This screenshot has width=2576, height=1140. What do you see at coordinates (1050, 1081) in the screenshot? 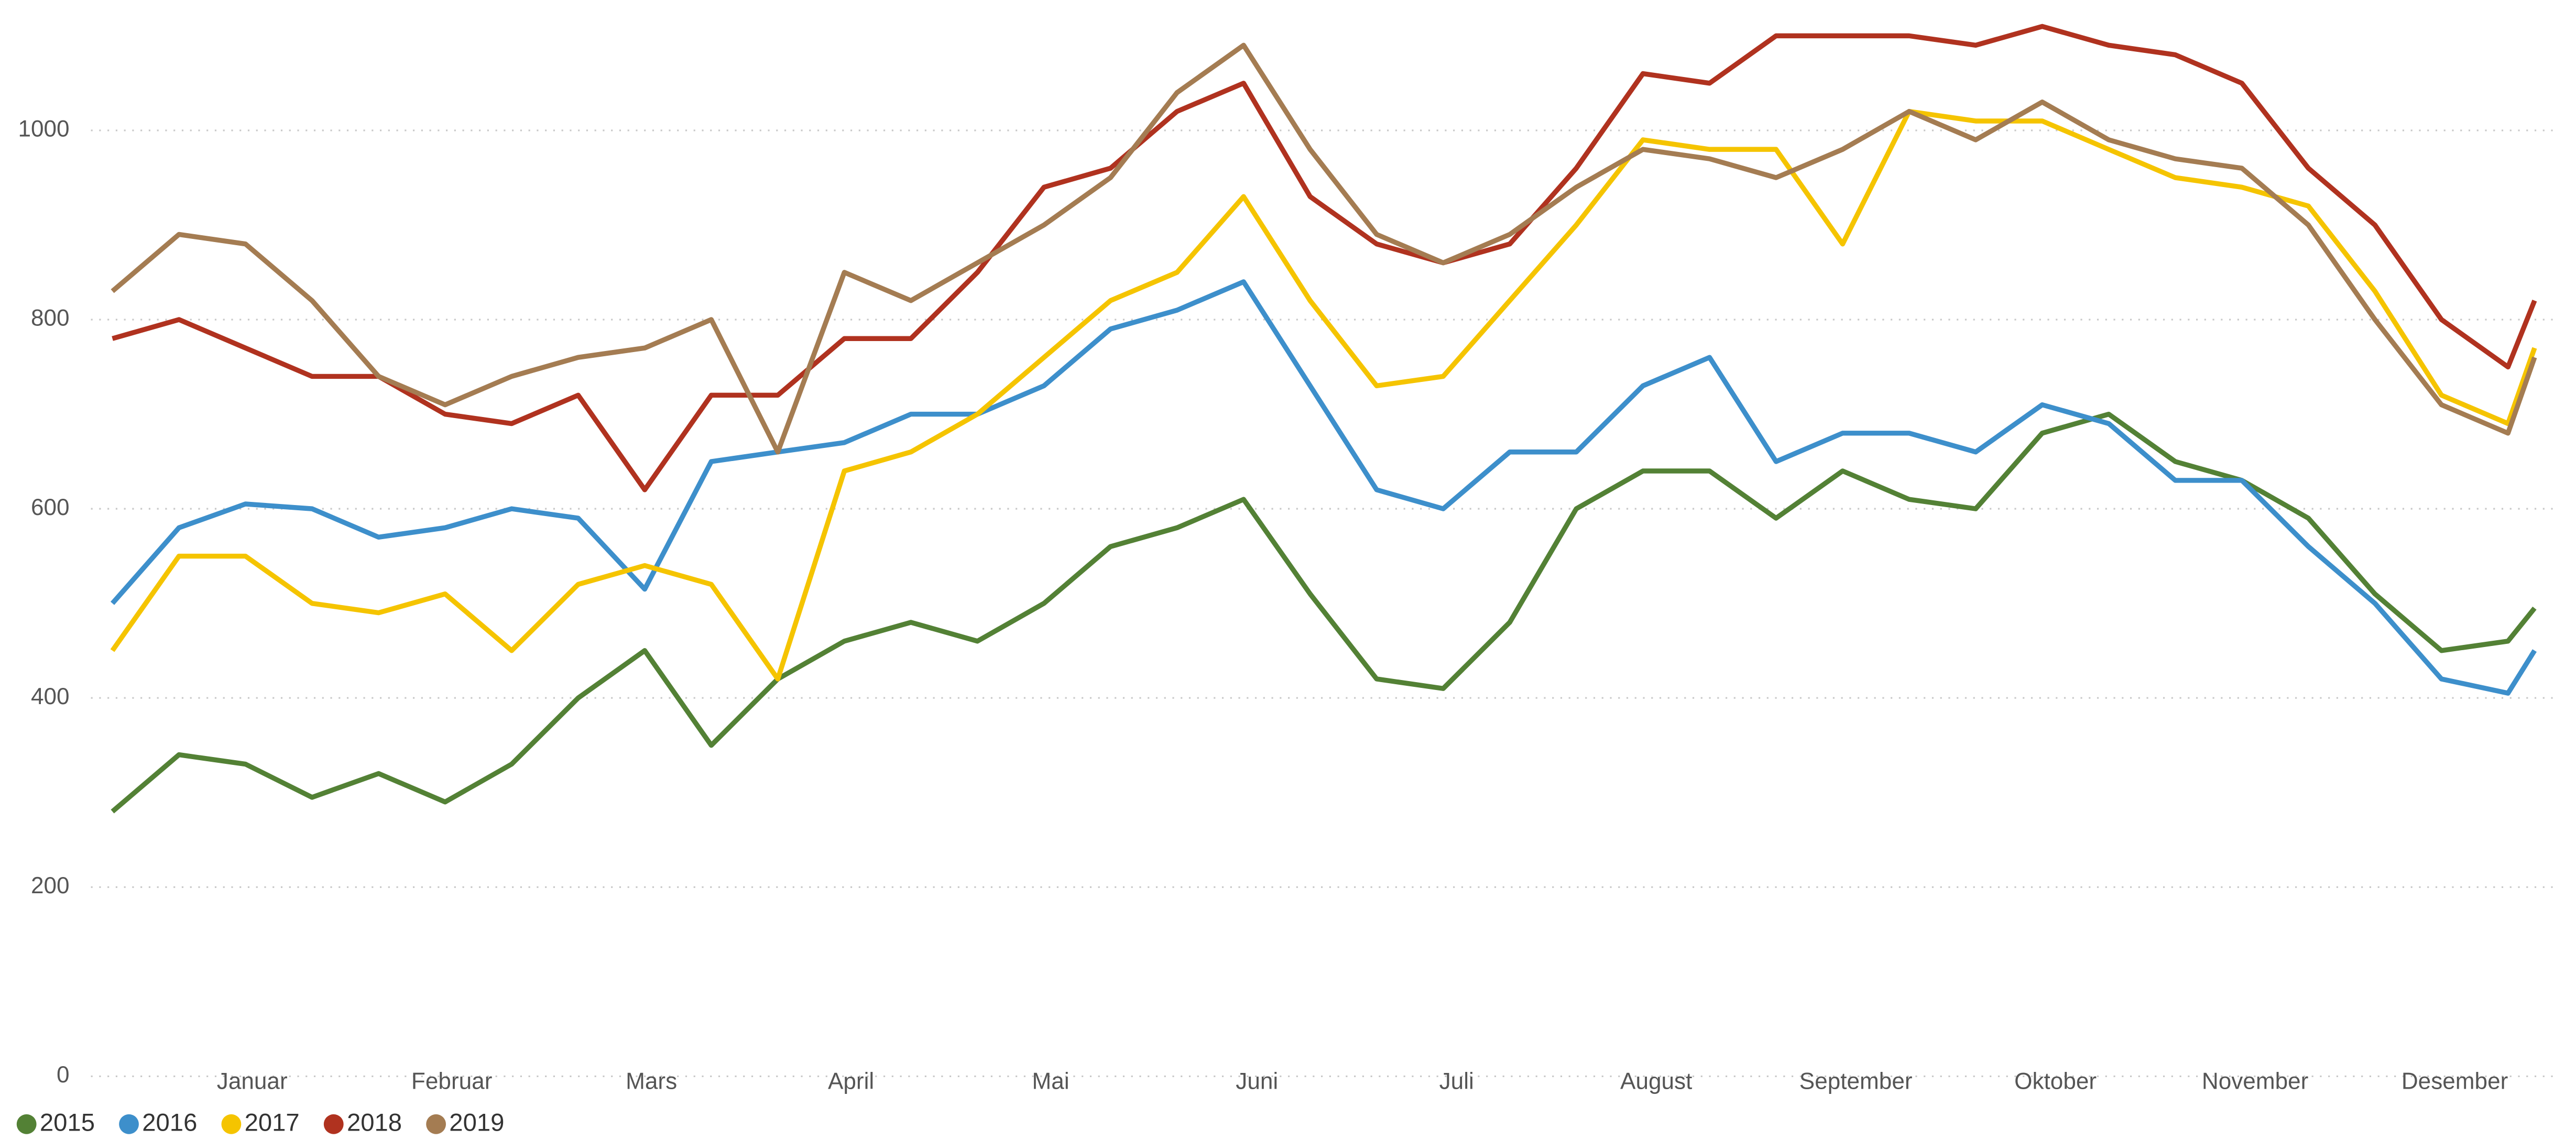
I see `x-tick-label: Mai` at bounding box center [1050, 1081].